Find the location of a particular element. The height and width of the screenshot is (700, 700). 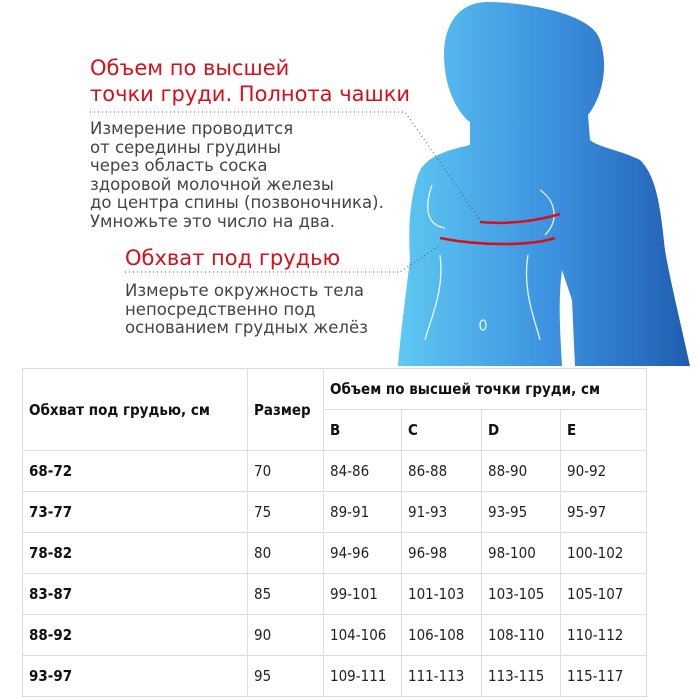

bust-cell: 86-88 is located at coordinates (441, 471).